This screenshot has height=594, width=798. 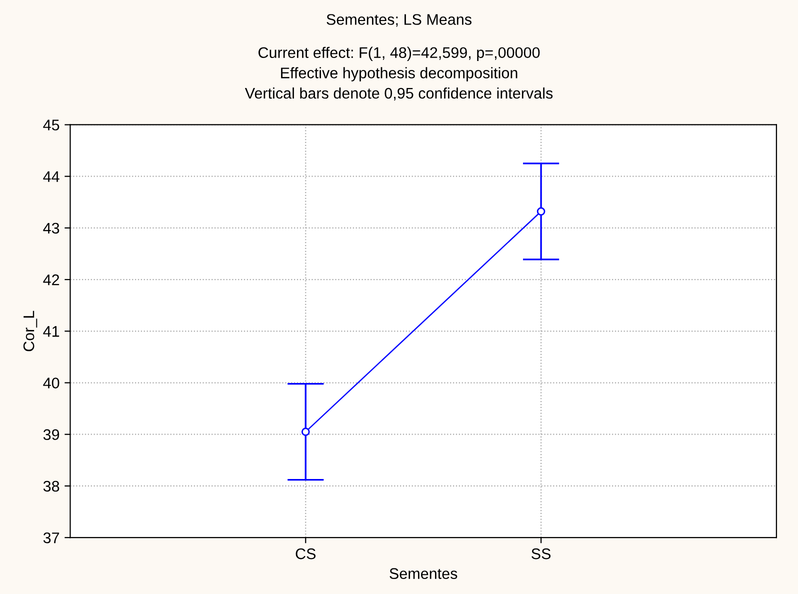 What do you see at coordinates (424, 574) in the screenshot?
I see `x-axis-title: Sementes` at bounding box center [424, 574].